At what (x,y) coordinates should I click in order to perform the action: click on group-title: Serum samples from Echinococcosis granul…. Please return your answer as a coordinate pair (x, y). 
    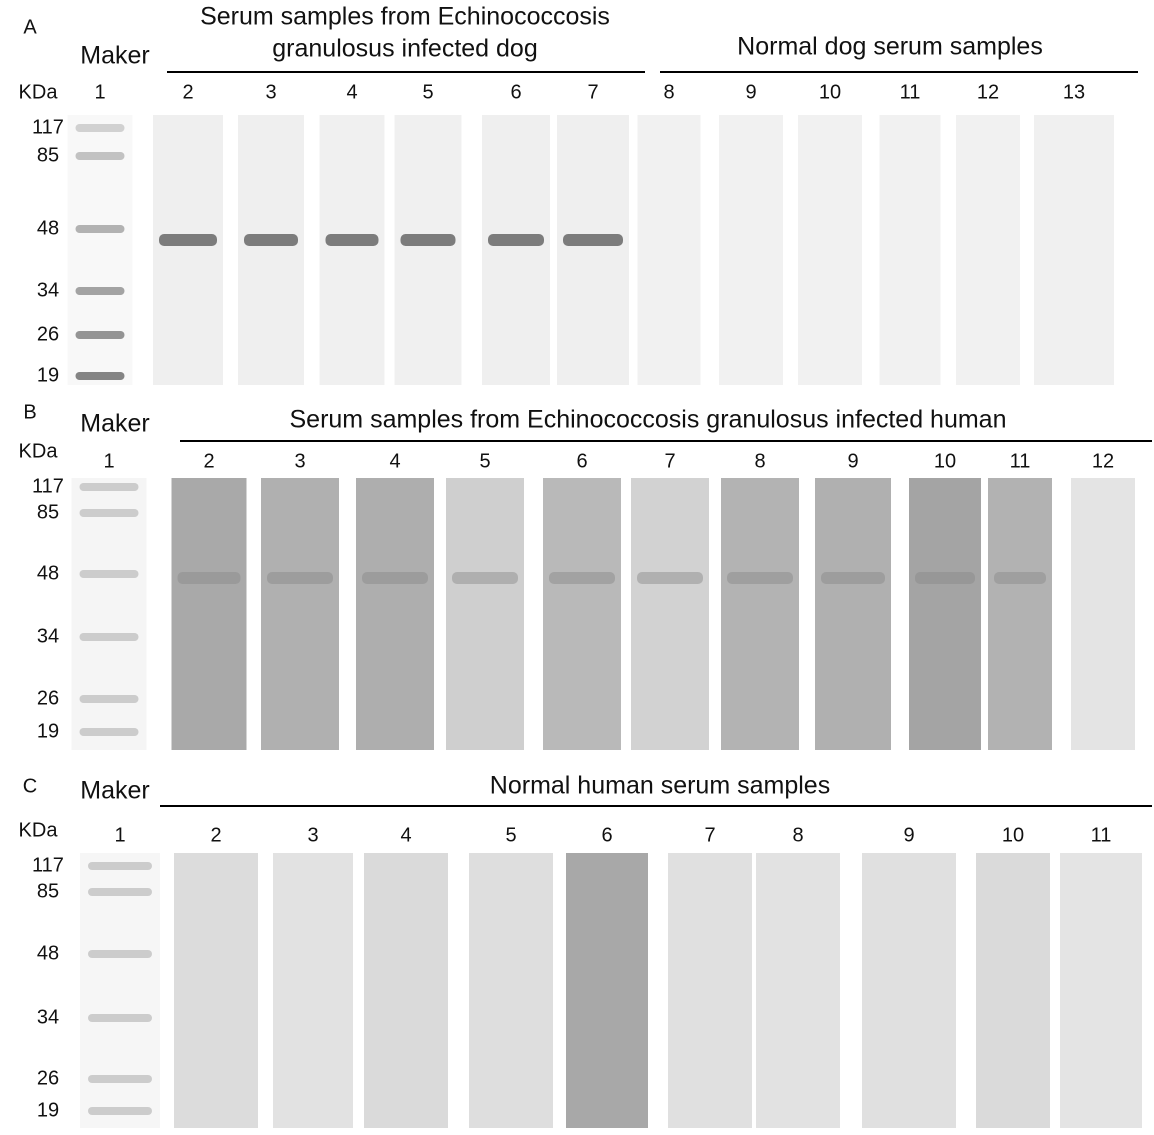
    Looking at the image, I should click on (647, 420).